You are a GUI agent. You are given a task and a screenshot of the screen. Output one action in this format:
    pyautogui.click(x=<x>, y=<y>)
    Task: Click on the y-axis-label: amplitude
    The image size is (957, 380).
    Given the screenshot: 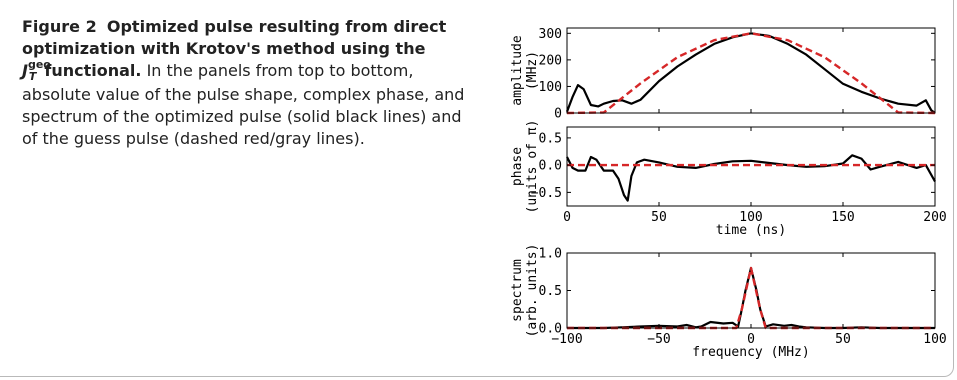 What is the action you would take?
    pyautogui.click(x=517, y=70)
    